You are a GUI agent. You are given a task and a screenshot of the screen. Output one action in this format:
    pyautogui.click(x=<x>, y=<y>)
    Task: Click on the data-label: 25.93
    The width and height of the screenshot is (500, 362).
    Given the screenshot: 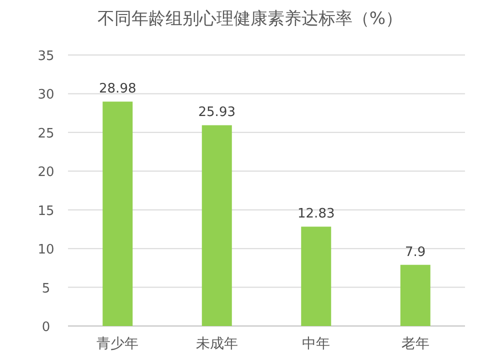 What is the action you would take?
    pyautogui.click(x=217, y=112)
    